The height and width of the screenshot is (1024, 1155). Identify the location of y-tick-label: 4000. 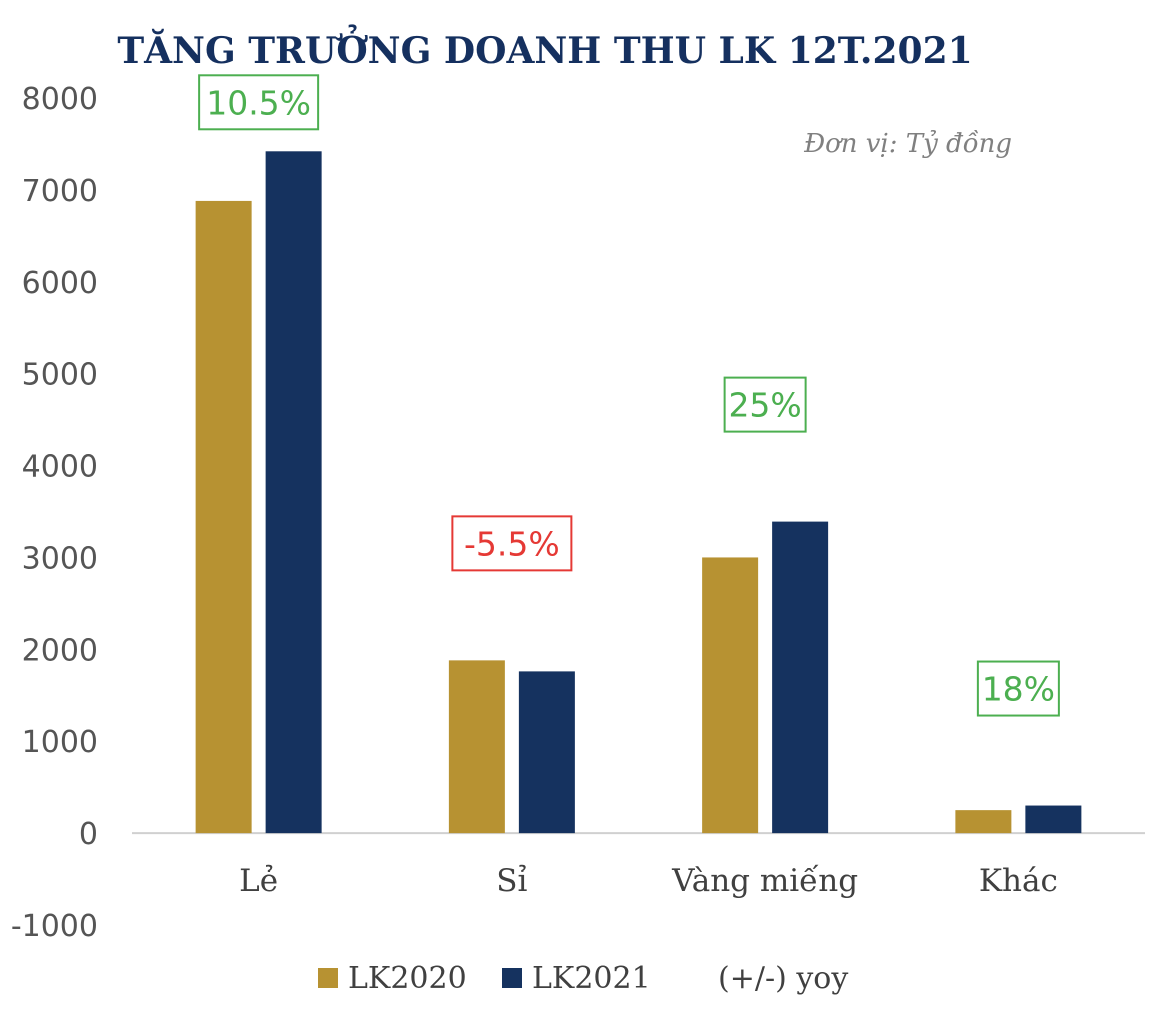
(60, 467).